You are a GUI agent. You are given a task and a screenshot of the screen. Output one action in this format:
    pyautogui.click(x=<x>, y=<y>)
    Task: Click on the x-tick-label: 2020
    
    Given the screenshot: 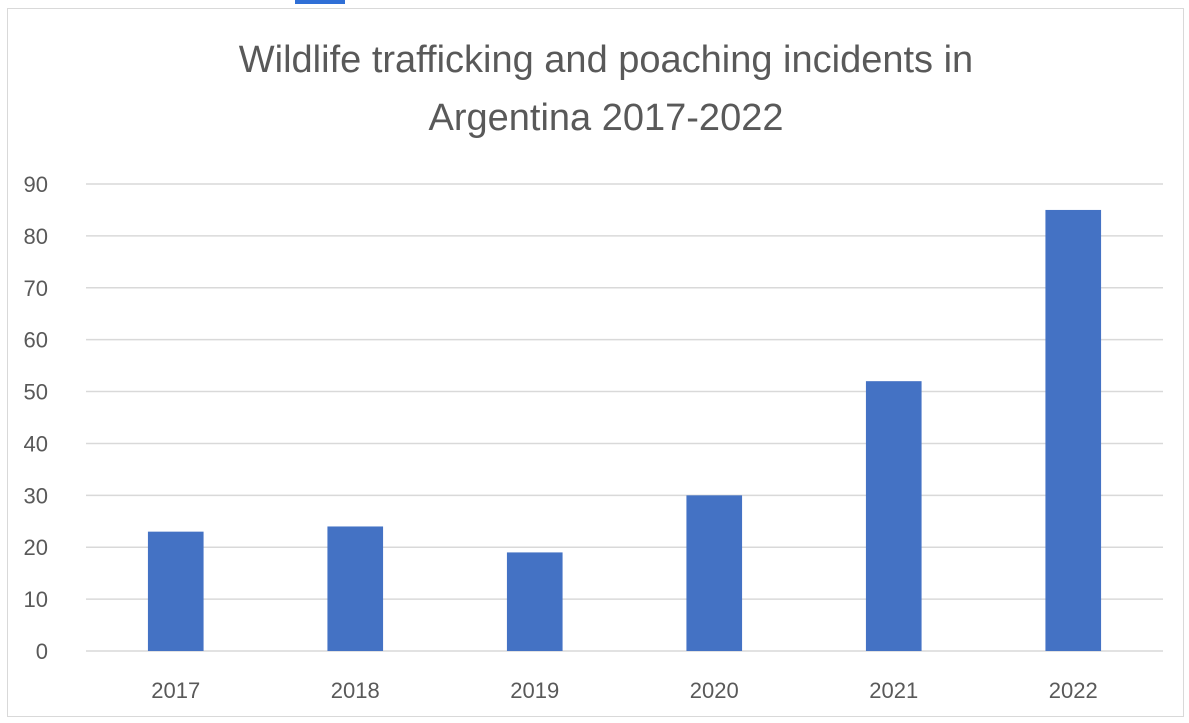 What is the action you would take?
    pyautogui.click(x=714, y=690)
    